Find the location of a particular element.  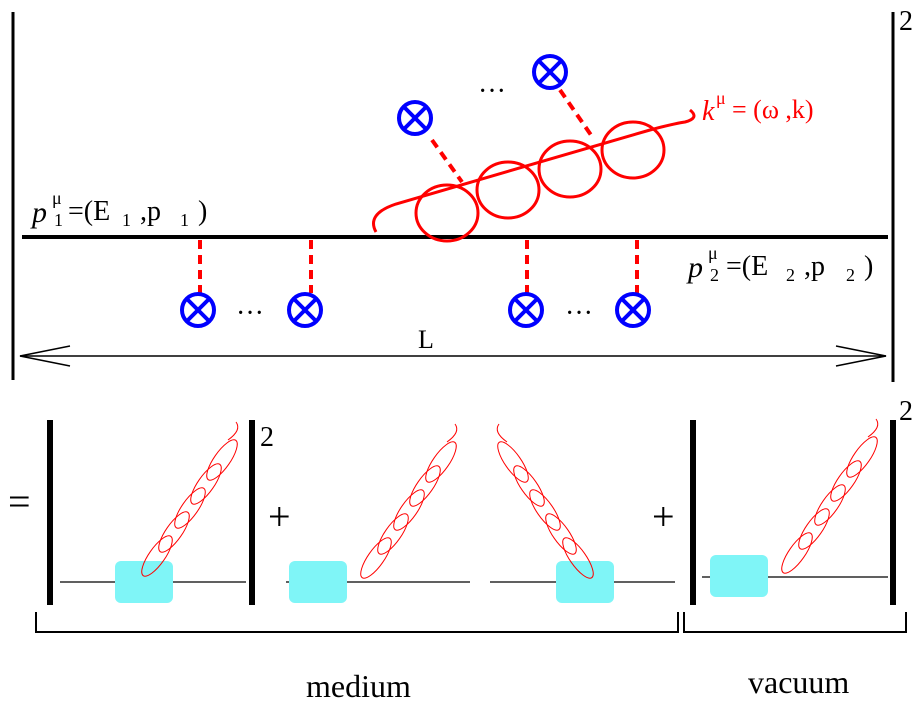

ellipsis-lower-right: ··· is located at coordinates (579, 313).